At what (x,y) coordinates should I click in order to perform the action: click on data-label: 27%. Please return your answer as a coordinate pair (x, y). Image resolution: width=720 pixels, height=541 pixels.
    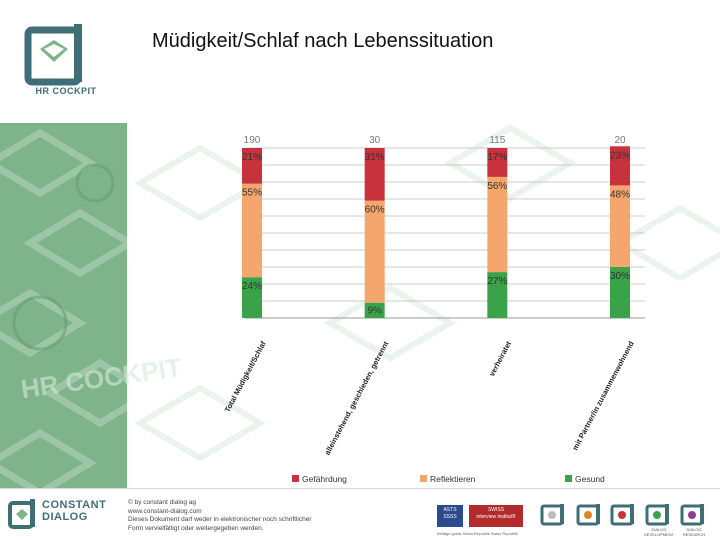
    Looking at the image, I should click on (497, 281).